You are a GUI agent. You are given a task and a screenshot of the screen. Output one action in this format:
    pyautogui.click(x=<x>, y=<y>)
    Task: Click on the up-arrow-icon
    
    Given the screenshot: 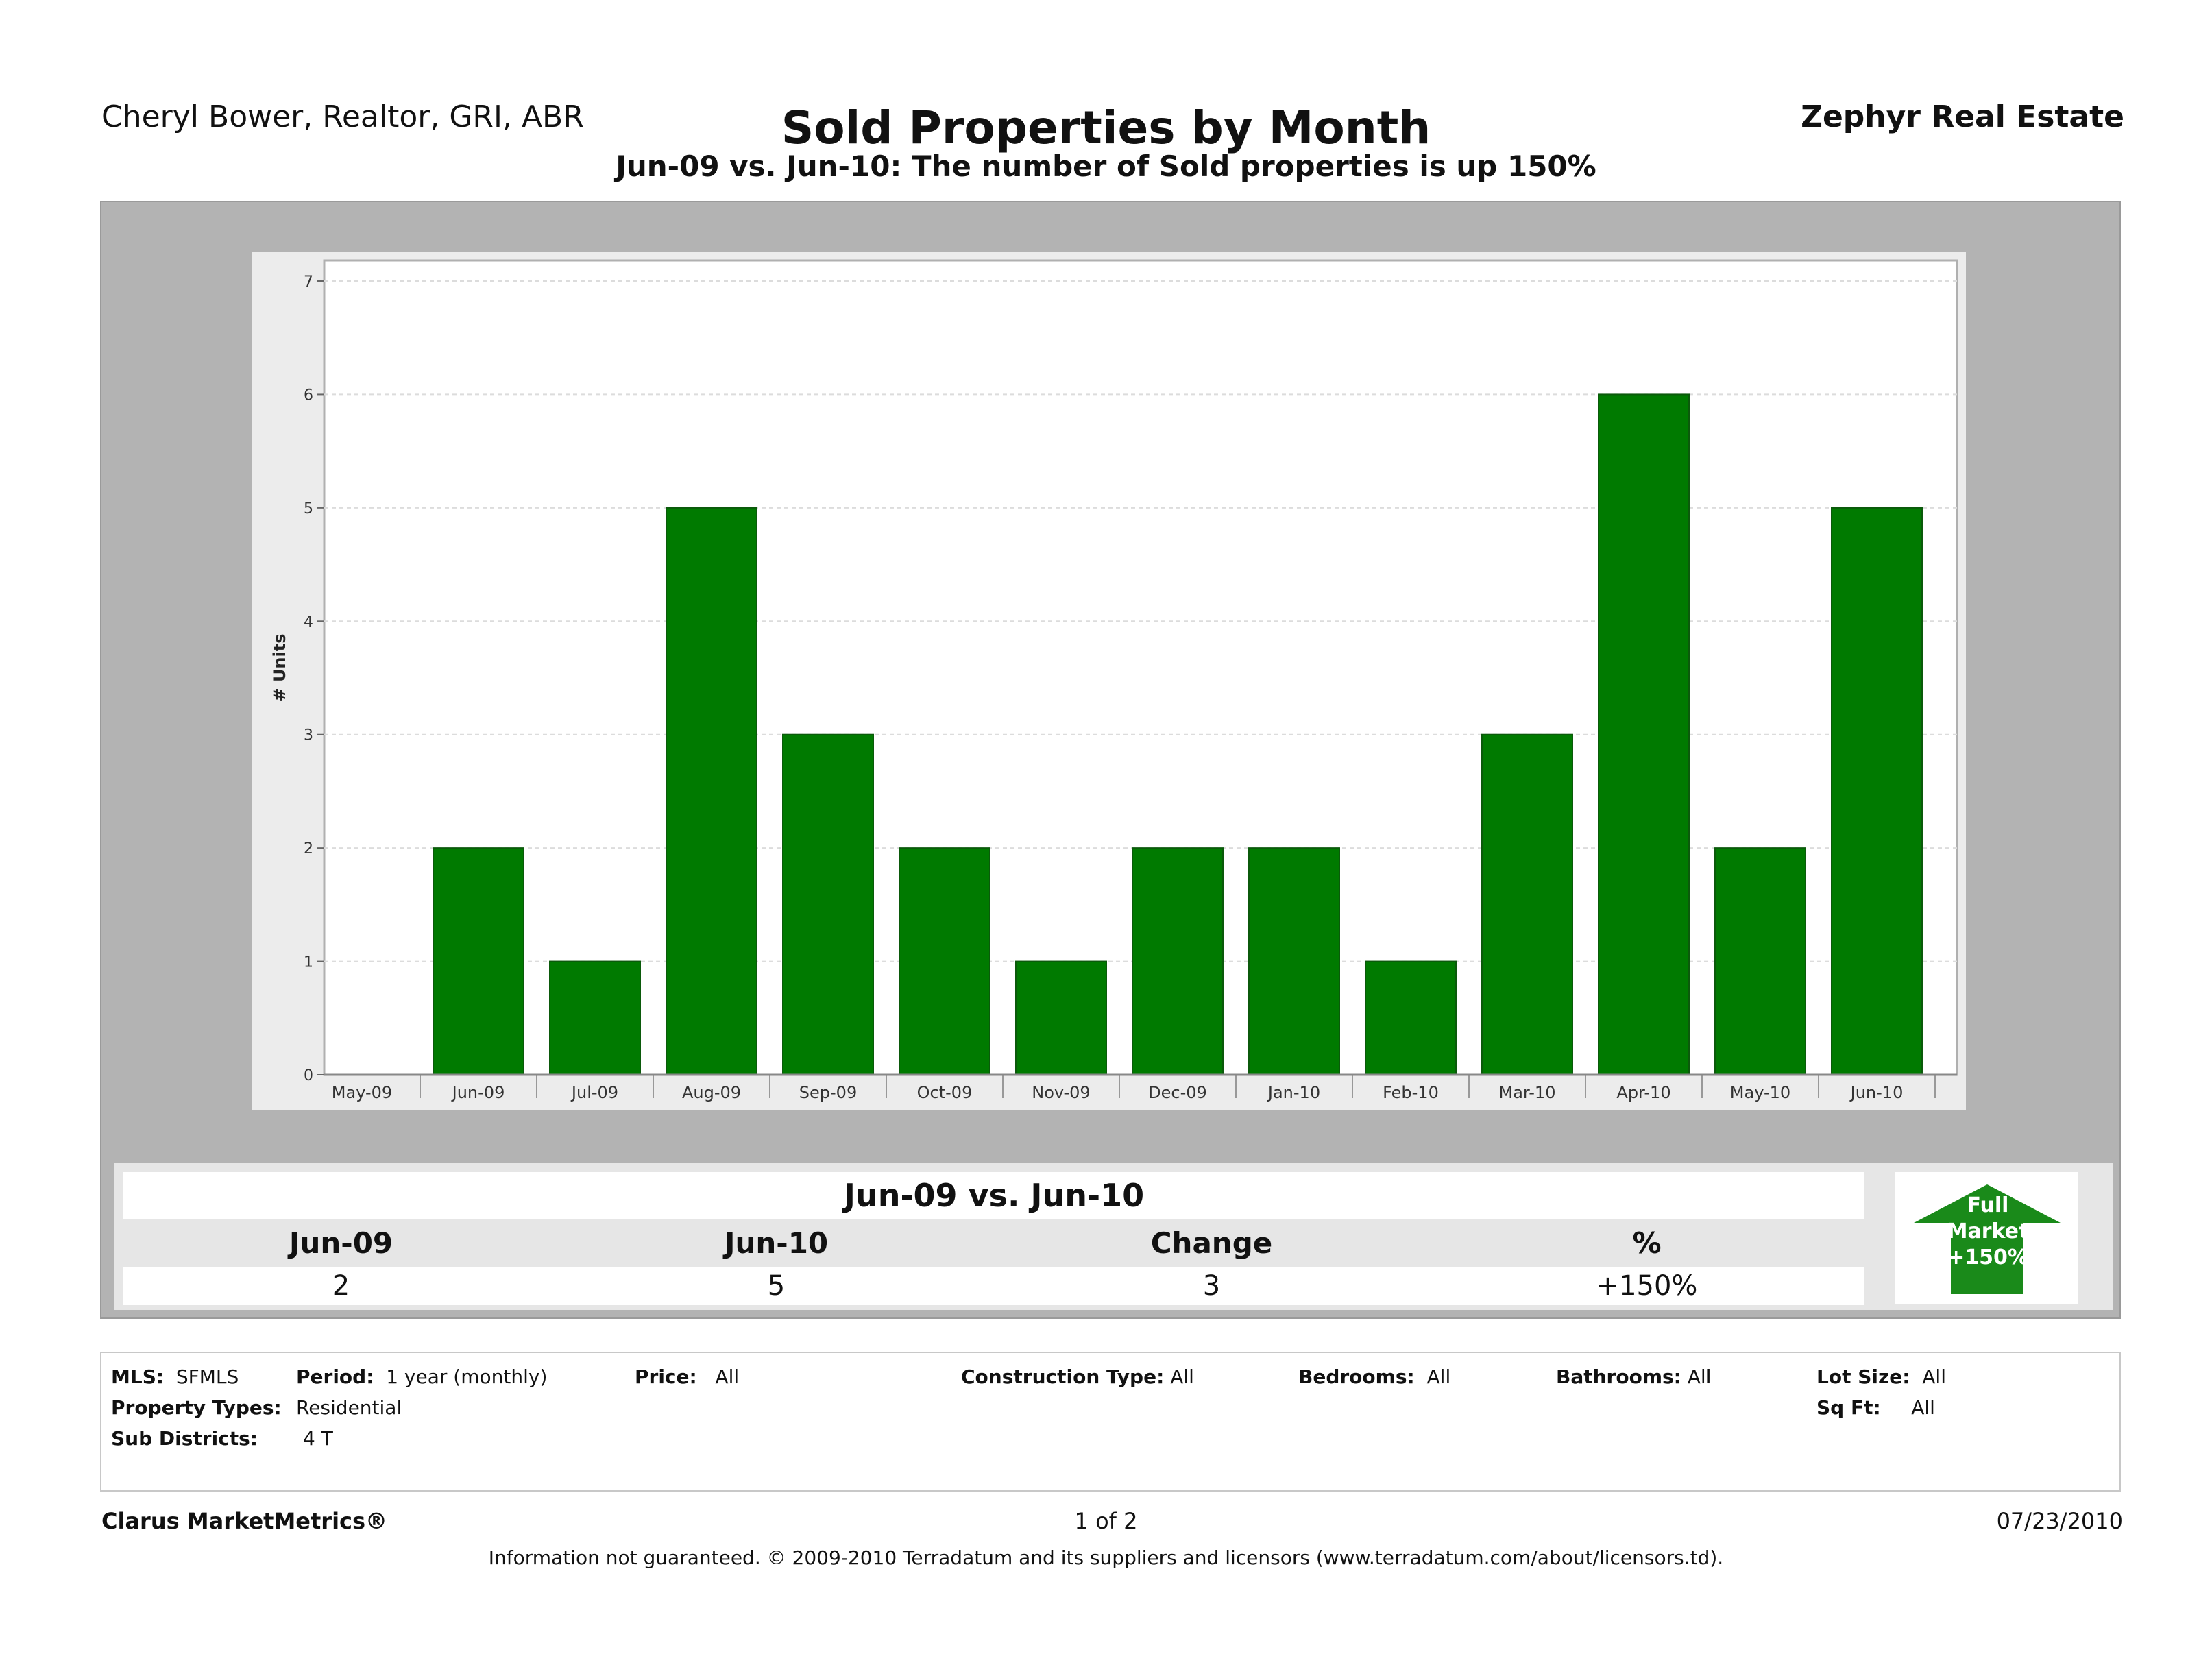 What is the action you would take?
    pyautogui.click(x=1987, y=1239)
    